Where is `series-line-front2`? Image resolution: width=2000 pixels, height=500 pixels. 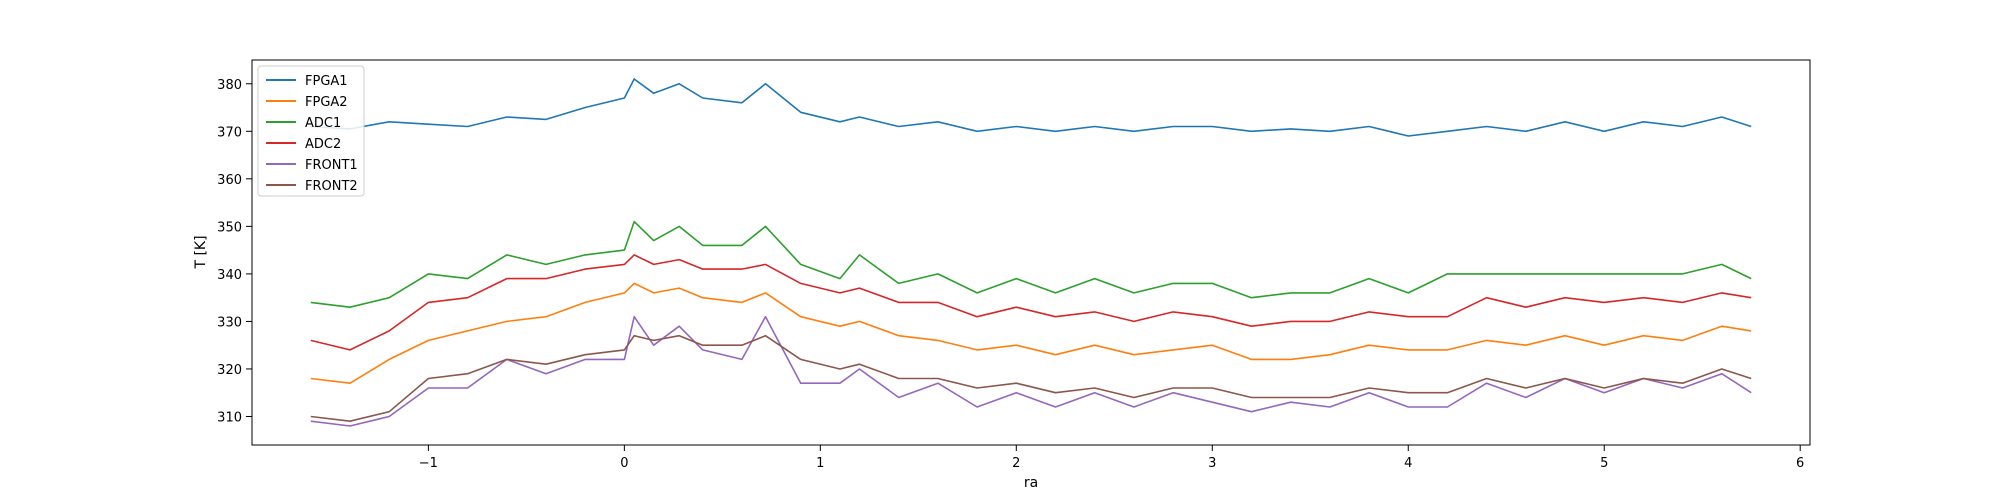
series-line-front2 is located at coordinates (1031, 378).